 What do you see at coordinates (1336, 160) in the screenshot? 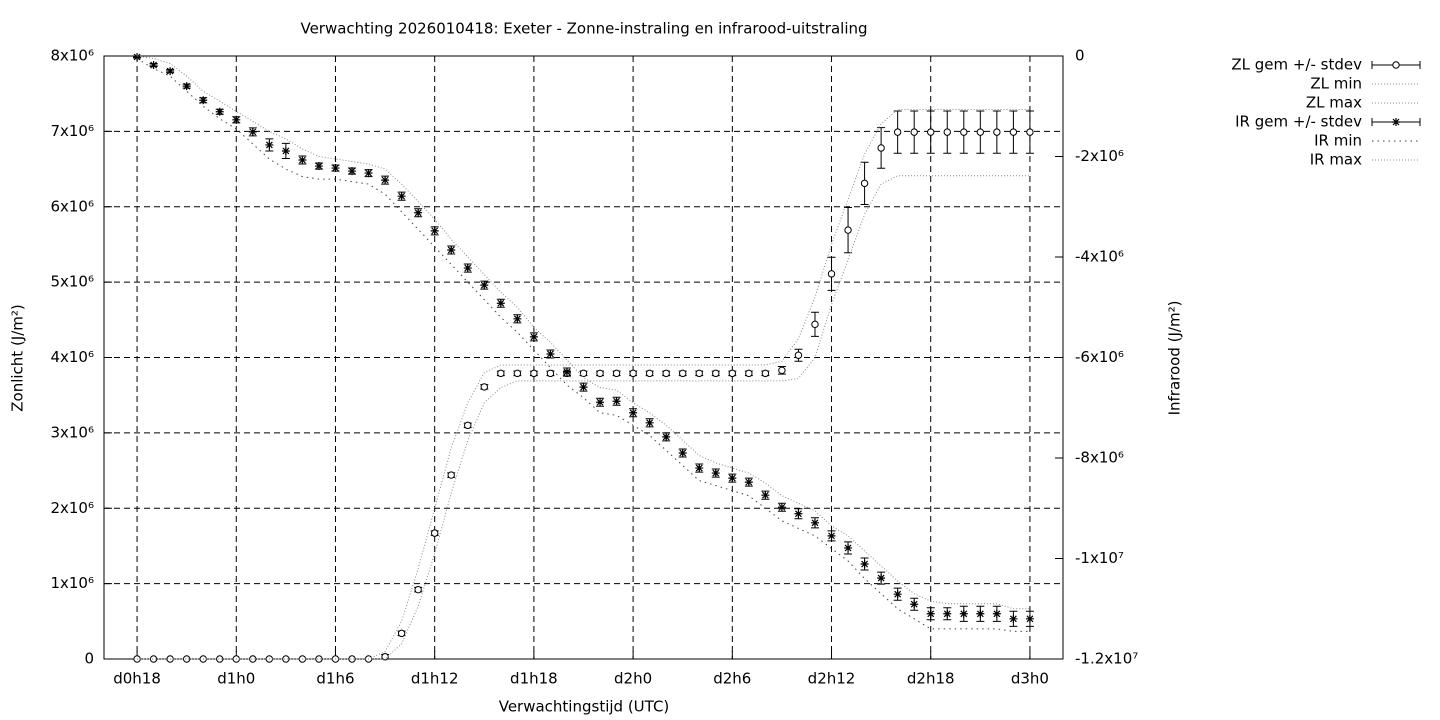
I see `legend-label: IR max` at bounding box center [1336, 160].